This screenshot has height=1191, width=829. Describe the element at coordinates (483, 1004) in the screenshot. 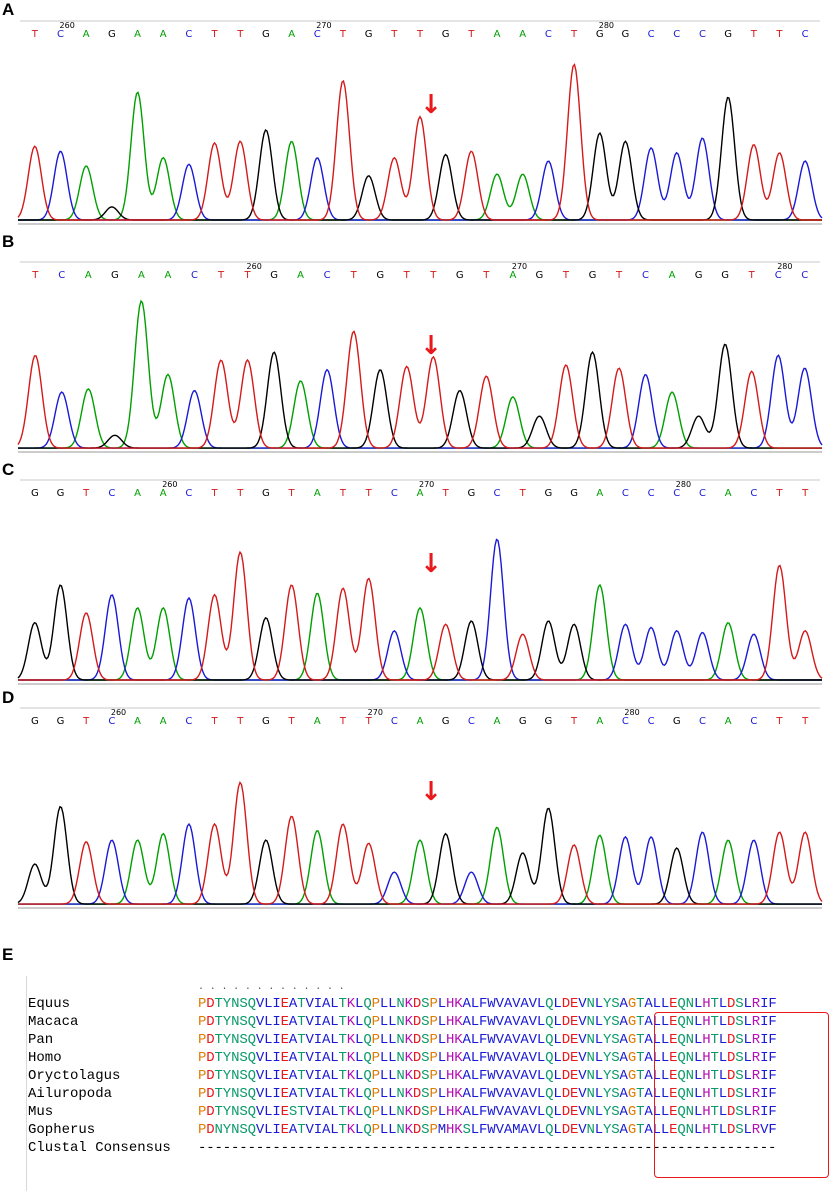

I see `residue: F` at that location.